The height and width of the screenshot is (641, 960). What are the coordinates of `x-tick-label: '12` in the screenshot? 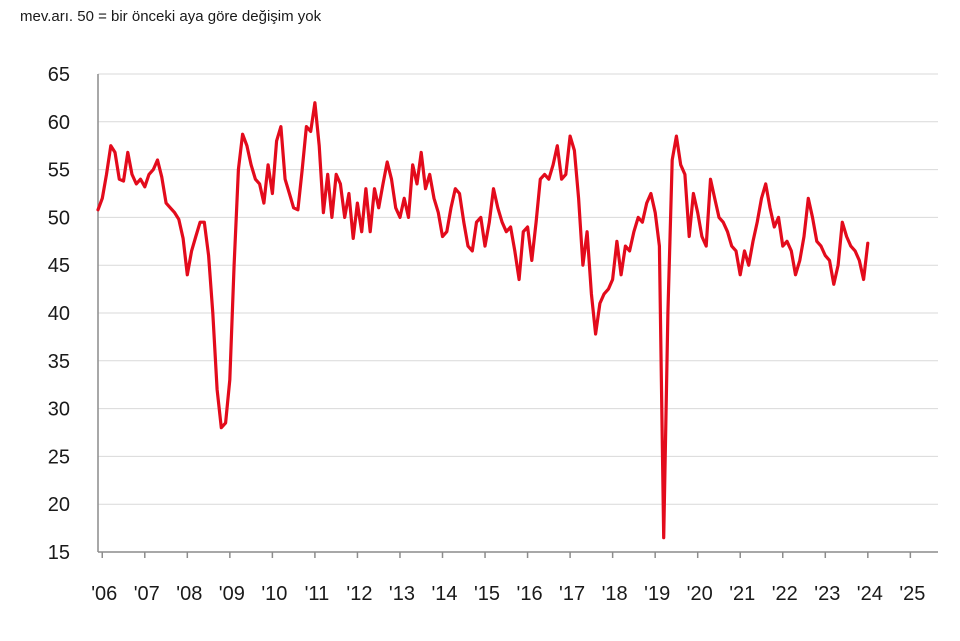 It's located at (359, 594).